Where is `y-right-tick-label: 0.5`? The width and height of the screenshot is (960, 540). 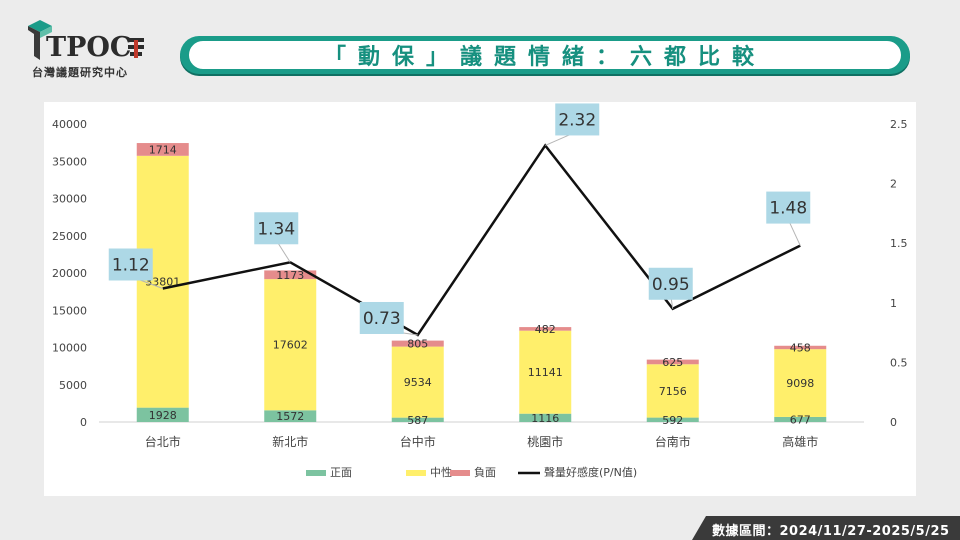 y-right-tick-label: 0.5 is located at coordinates (899, 362).